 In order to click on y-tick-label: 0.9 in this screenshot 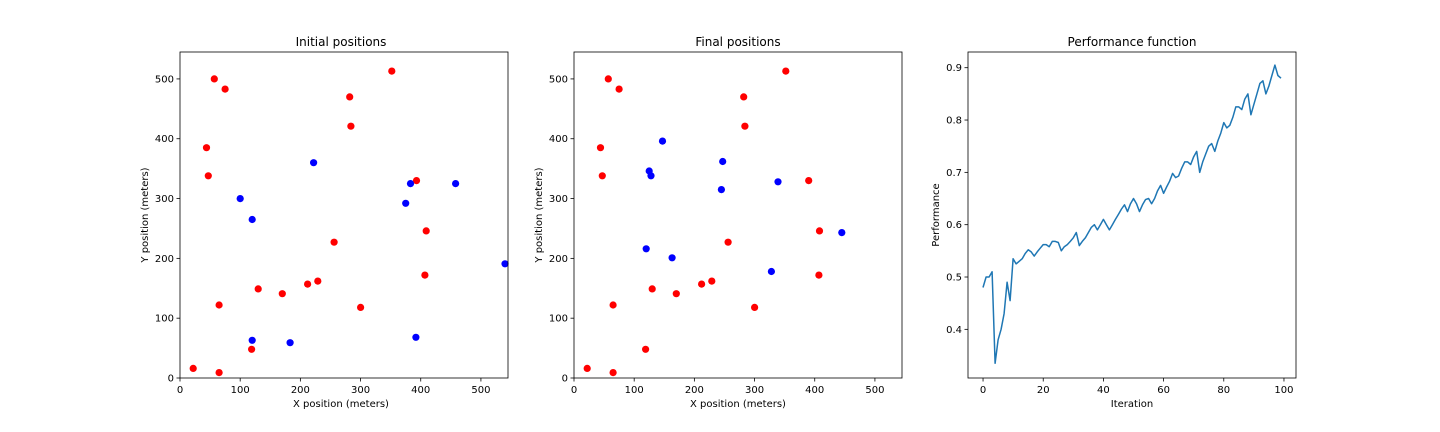, I will do `click(954, 68)`.